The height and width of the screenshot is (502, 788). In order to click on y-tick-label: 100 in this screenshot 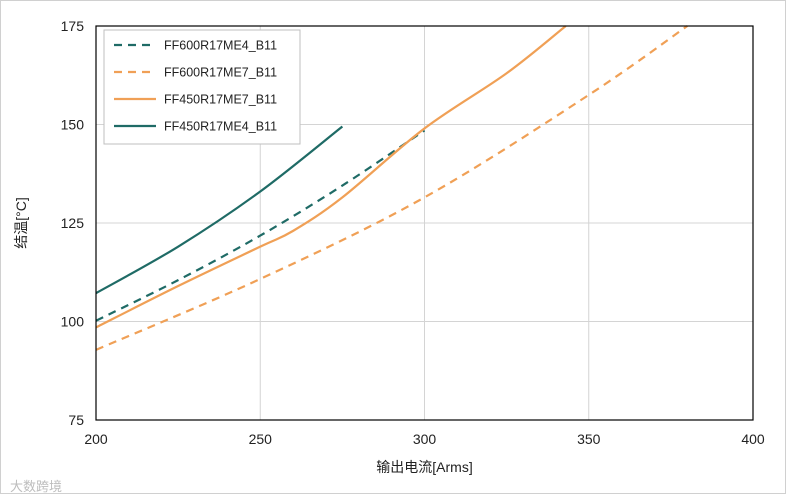, I will do `click(73, 322)`.